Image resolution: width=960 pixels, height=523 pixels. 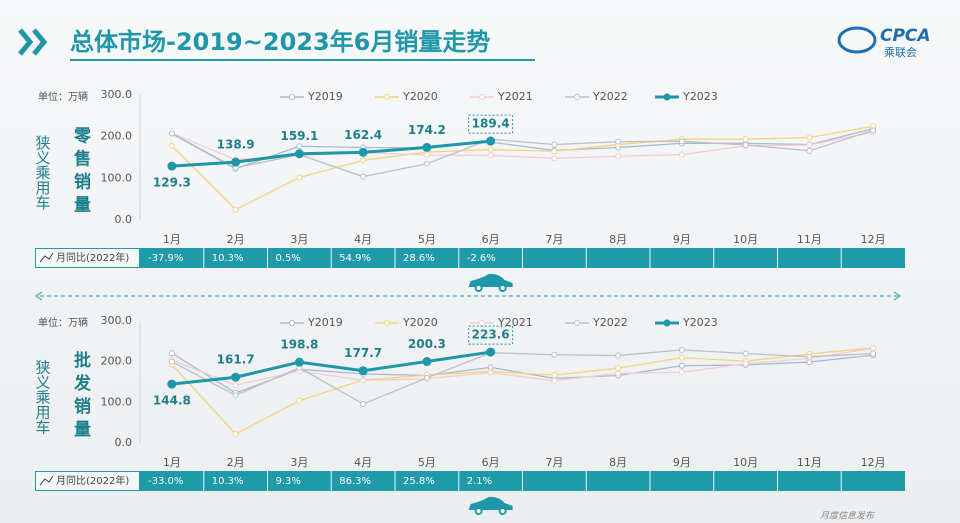 I want to click on x-tick-label: 6月, so click(x=491, y=462).